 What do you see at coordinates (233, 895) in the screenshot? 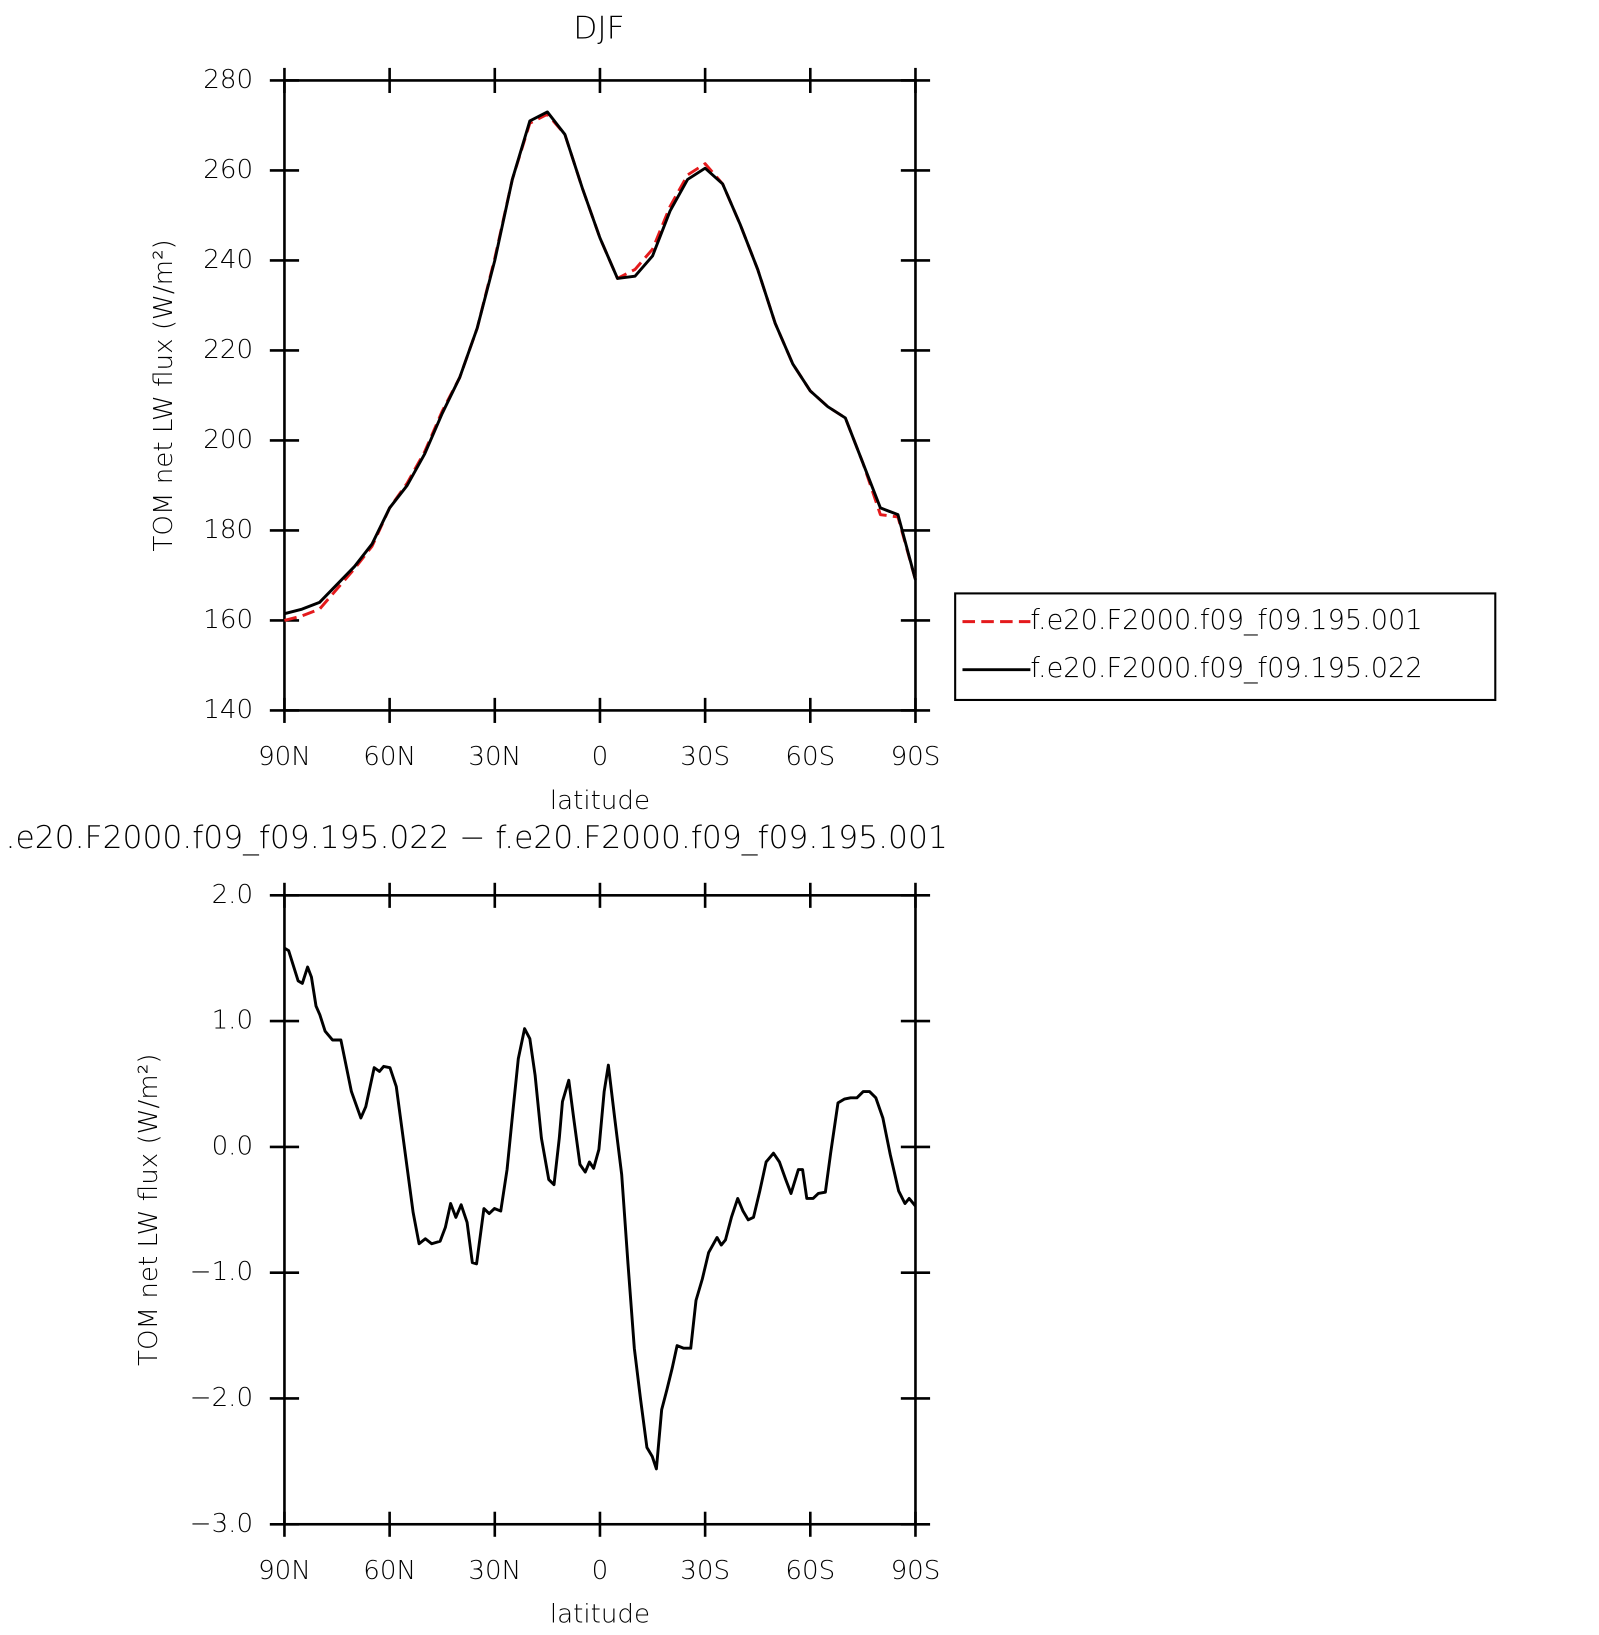
I see `y-tick-label: 2.0` at bounding box center [233, 895].